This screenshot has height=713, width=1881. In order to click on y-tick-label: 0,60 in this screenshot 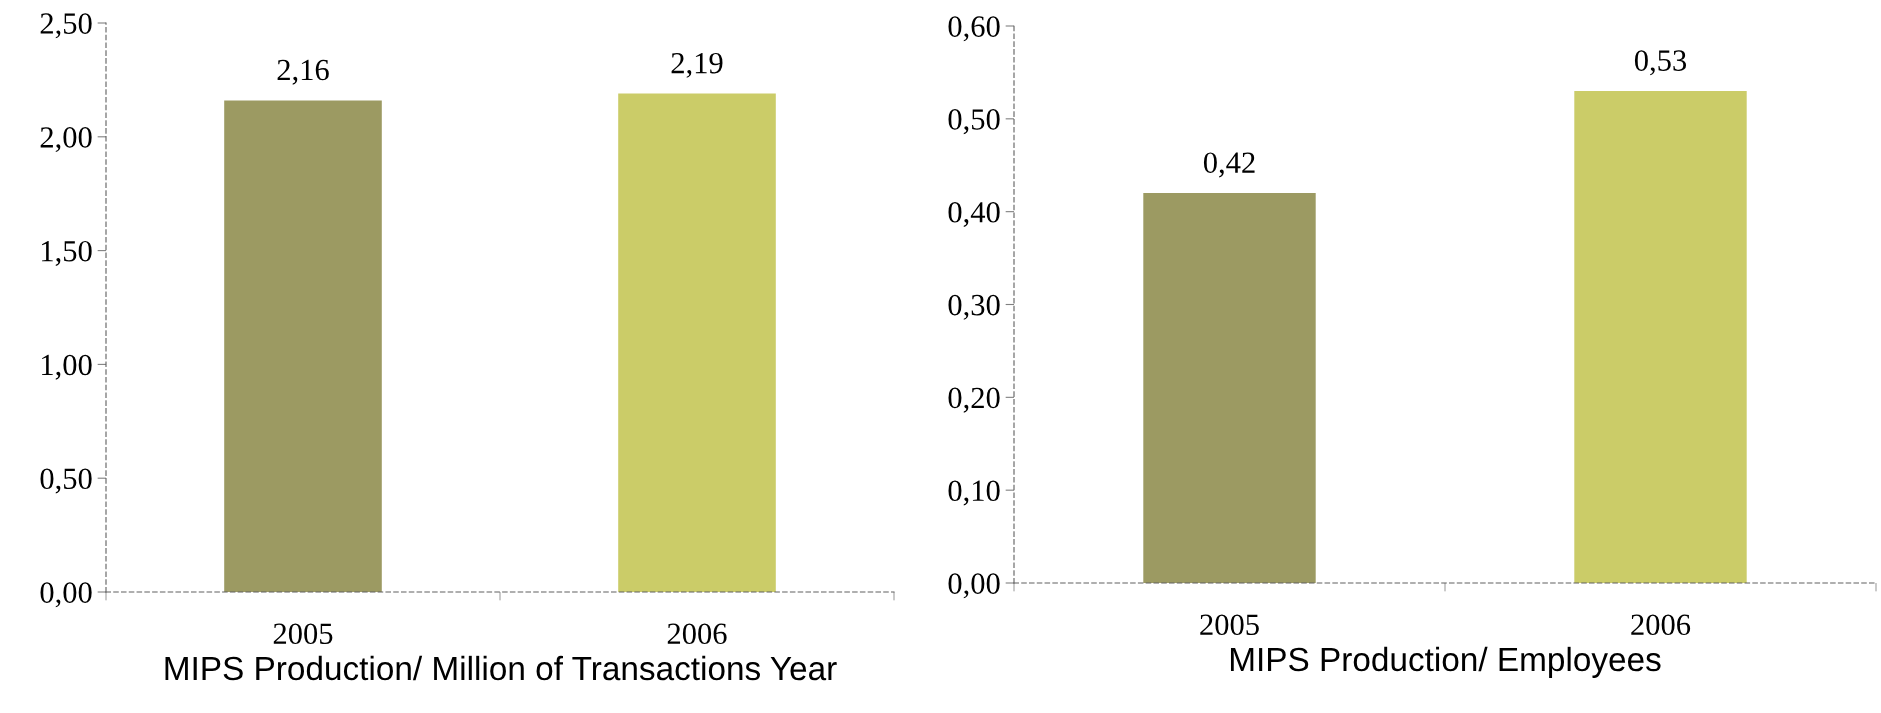, I will do `click(974, 29)`.